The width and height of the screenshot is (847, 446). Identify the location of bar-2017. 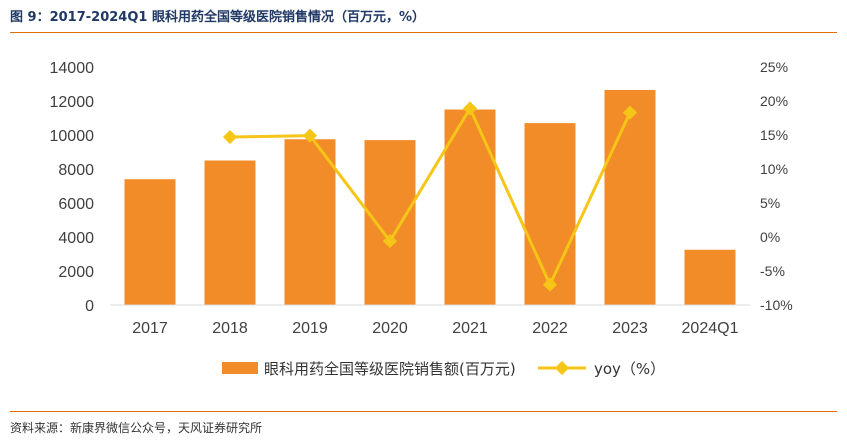
(150, 242).